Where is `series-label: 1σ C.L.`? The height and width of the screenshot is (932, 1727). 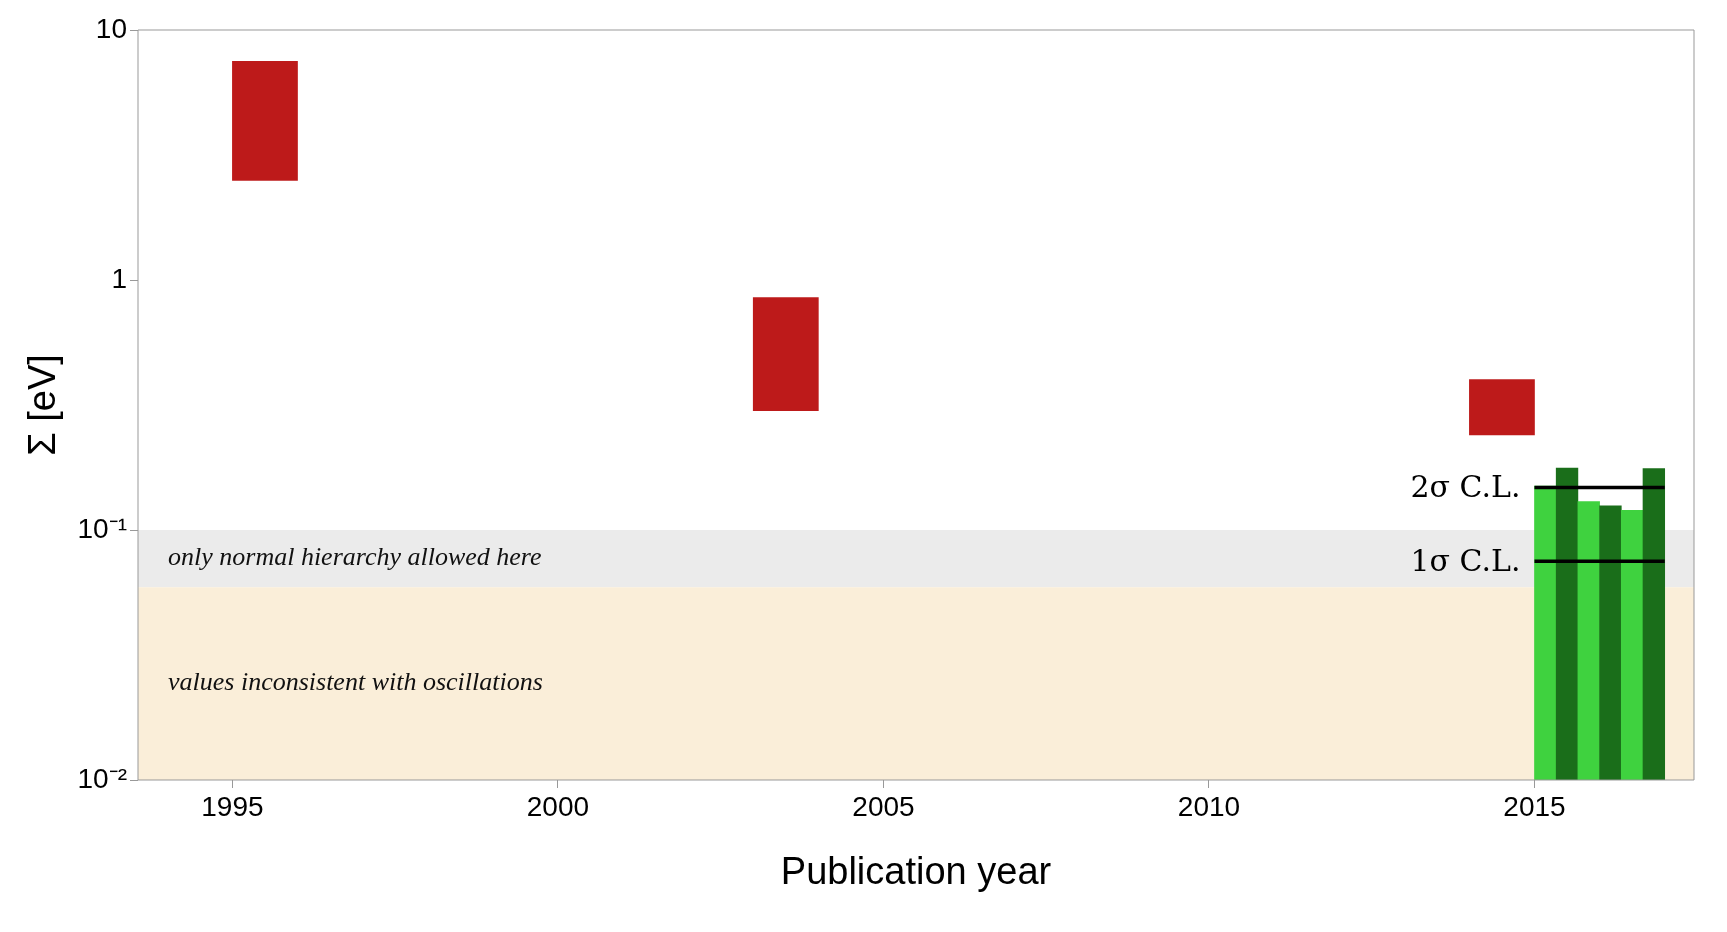
series-label: 1σ C.L. is located at coordinates (1465, 561).